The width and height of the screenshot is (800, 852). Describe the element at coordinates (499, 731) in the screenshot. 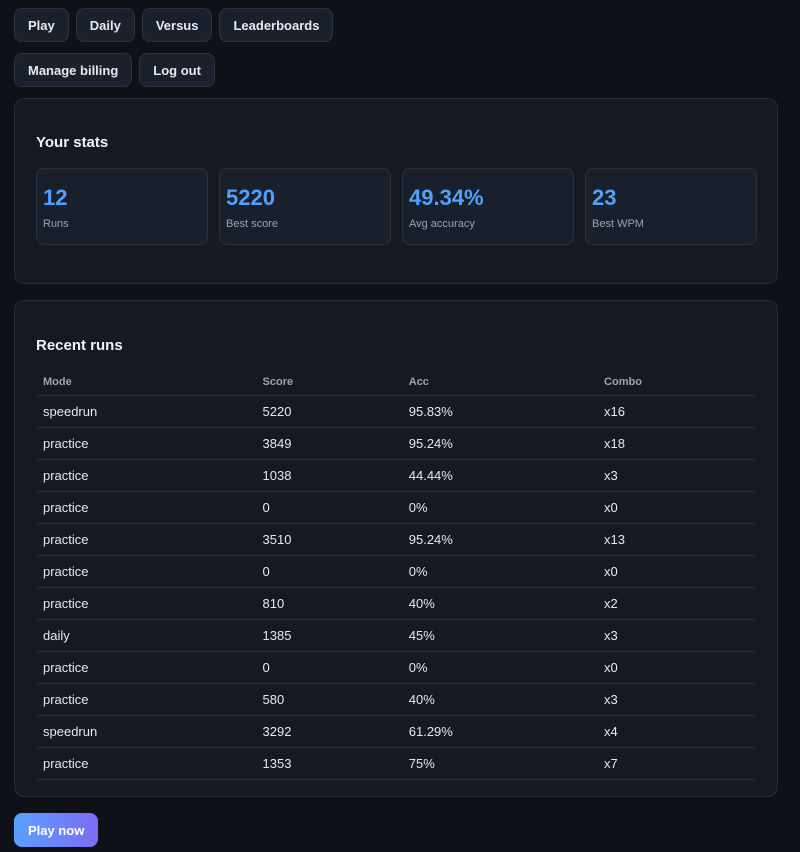

I see `cell: 61.29%` at that location.